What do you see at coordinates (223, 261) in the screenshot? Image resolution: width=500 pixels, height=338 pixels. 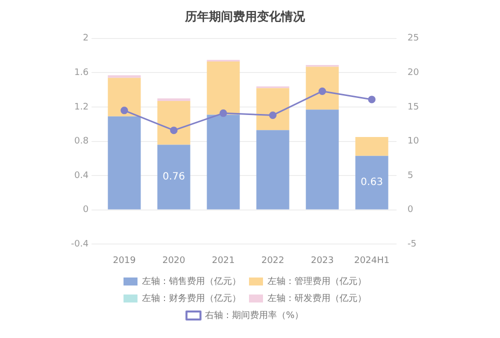 I see `x-tick-label: 2021` at bounding box center [223, 261].